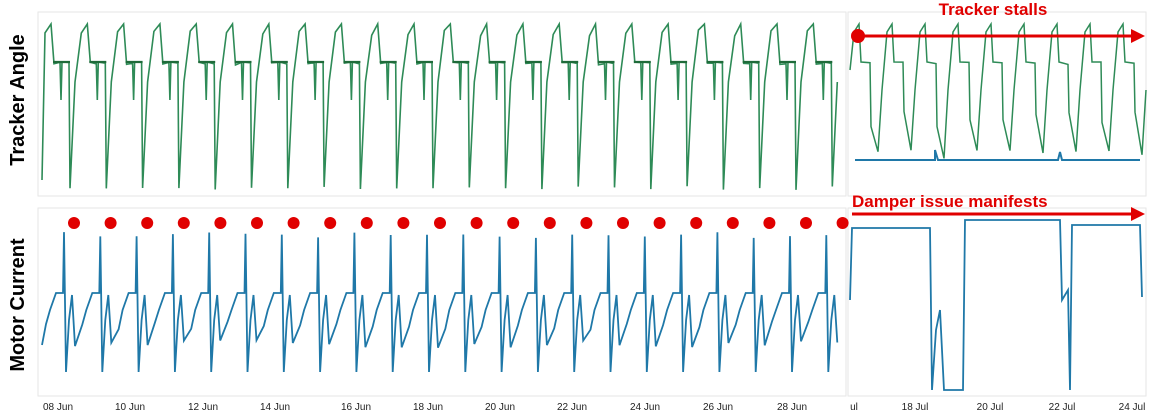 The image size is (1150, 414). I want to click on tracker-angle-ylabel: Tracker Angle, so click(18, 100).